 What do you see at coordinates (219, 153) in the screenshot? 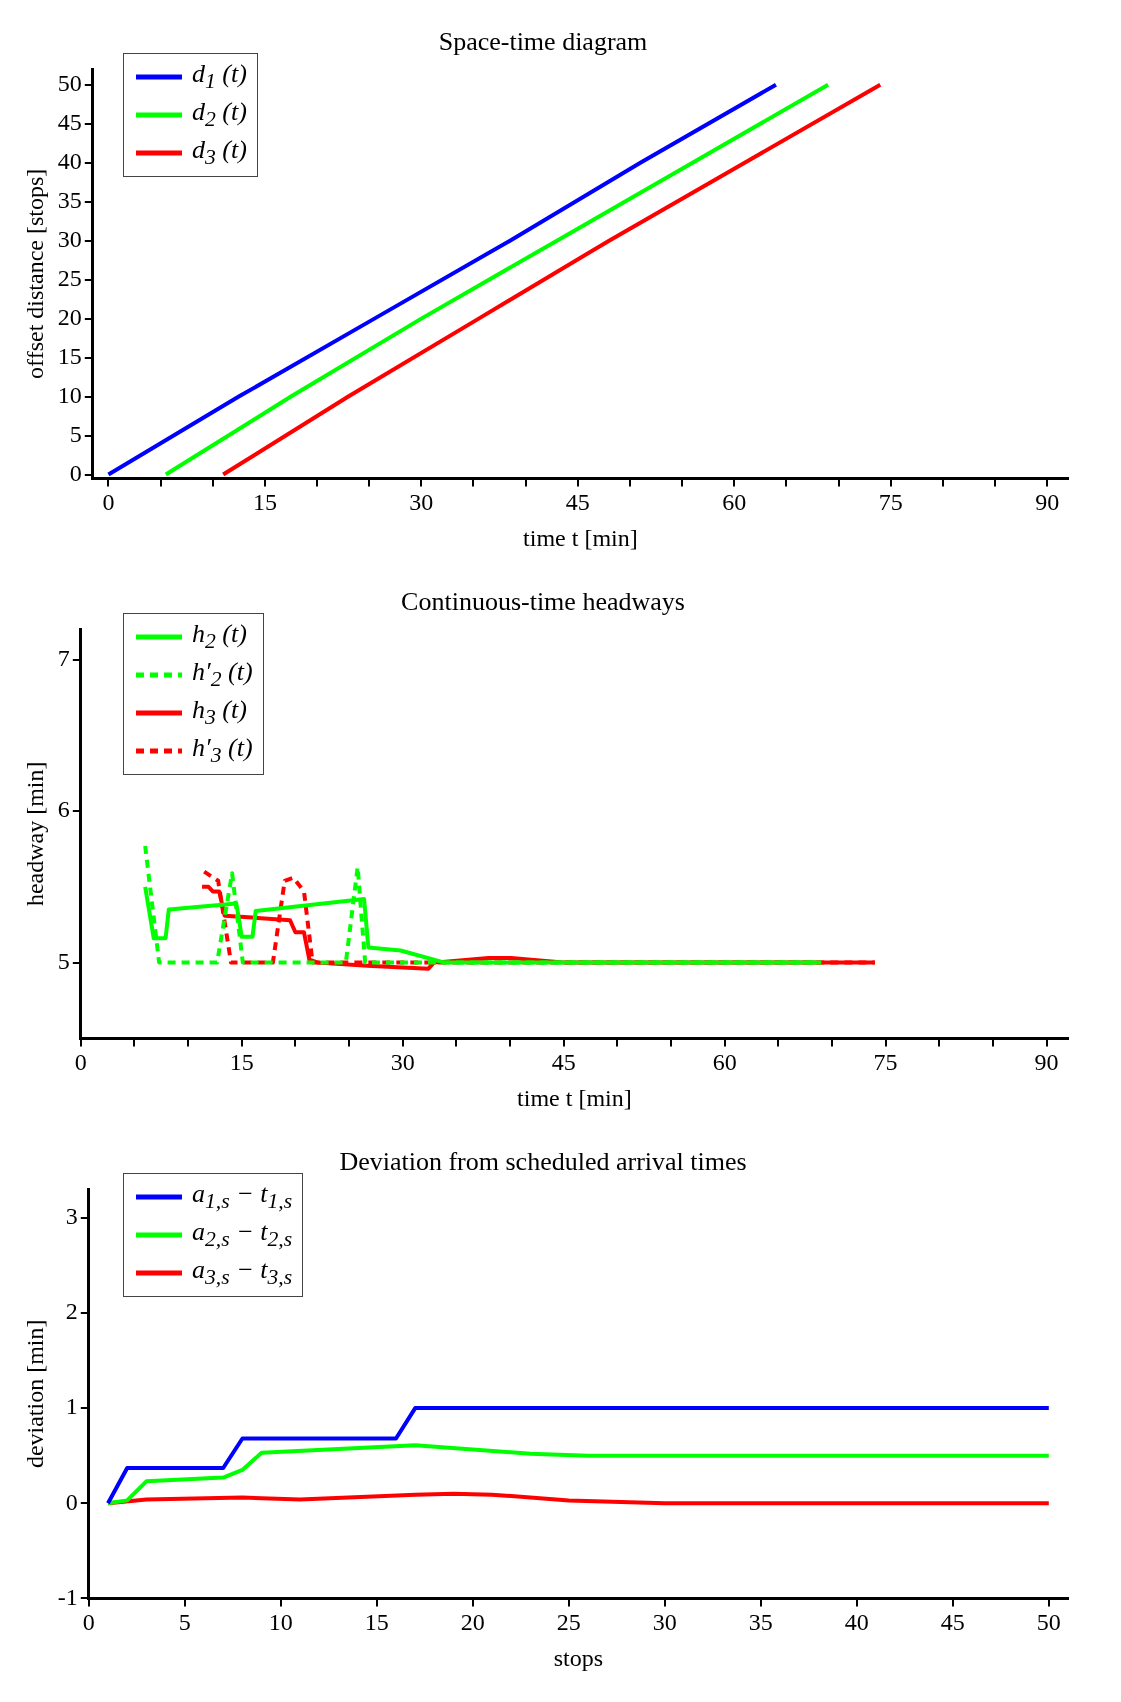
I see `legend-label: d$_{3}$ (t)` at bounding box center [219, 153].